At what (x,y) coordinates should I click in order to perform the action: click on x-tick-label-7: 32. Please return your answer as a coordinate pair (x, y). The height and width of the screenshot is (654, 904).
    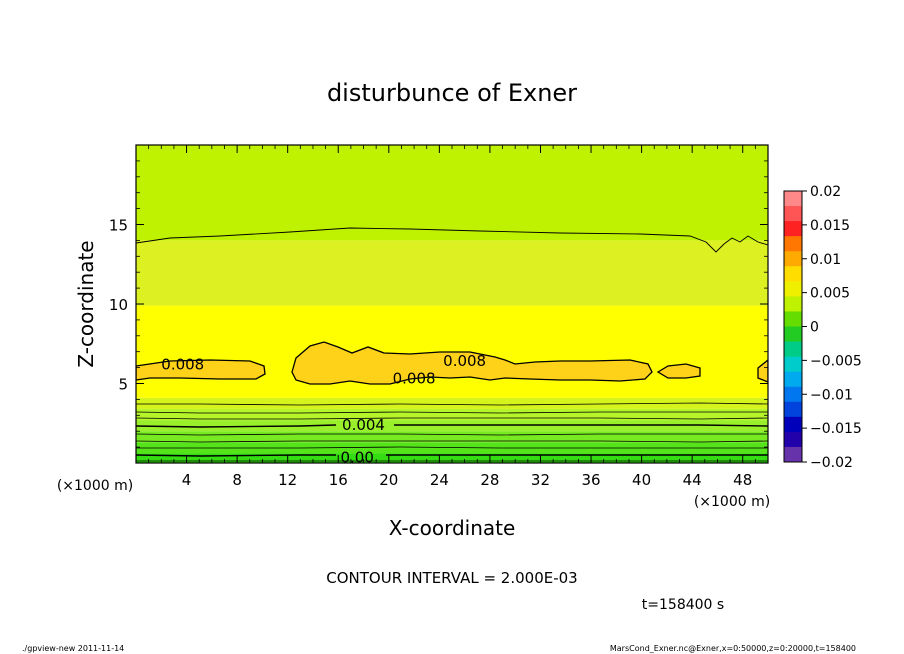
    Looking at the image, I should click on (540, 480).